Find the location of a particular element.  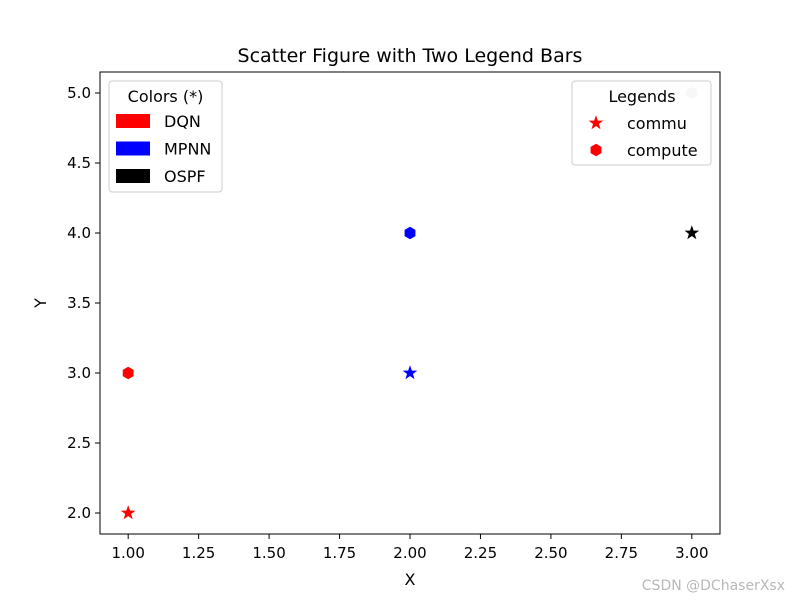

y-tick-label: 4.5 is located at coordinates (79, 163).